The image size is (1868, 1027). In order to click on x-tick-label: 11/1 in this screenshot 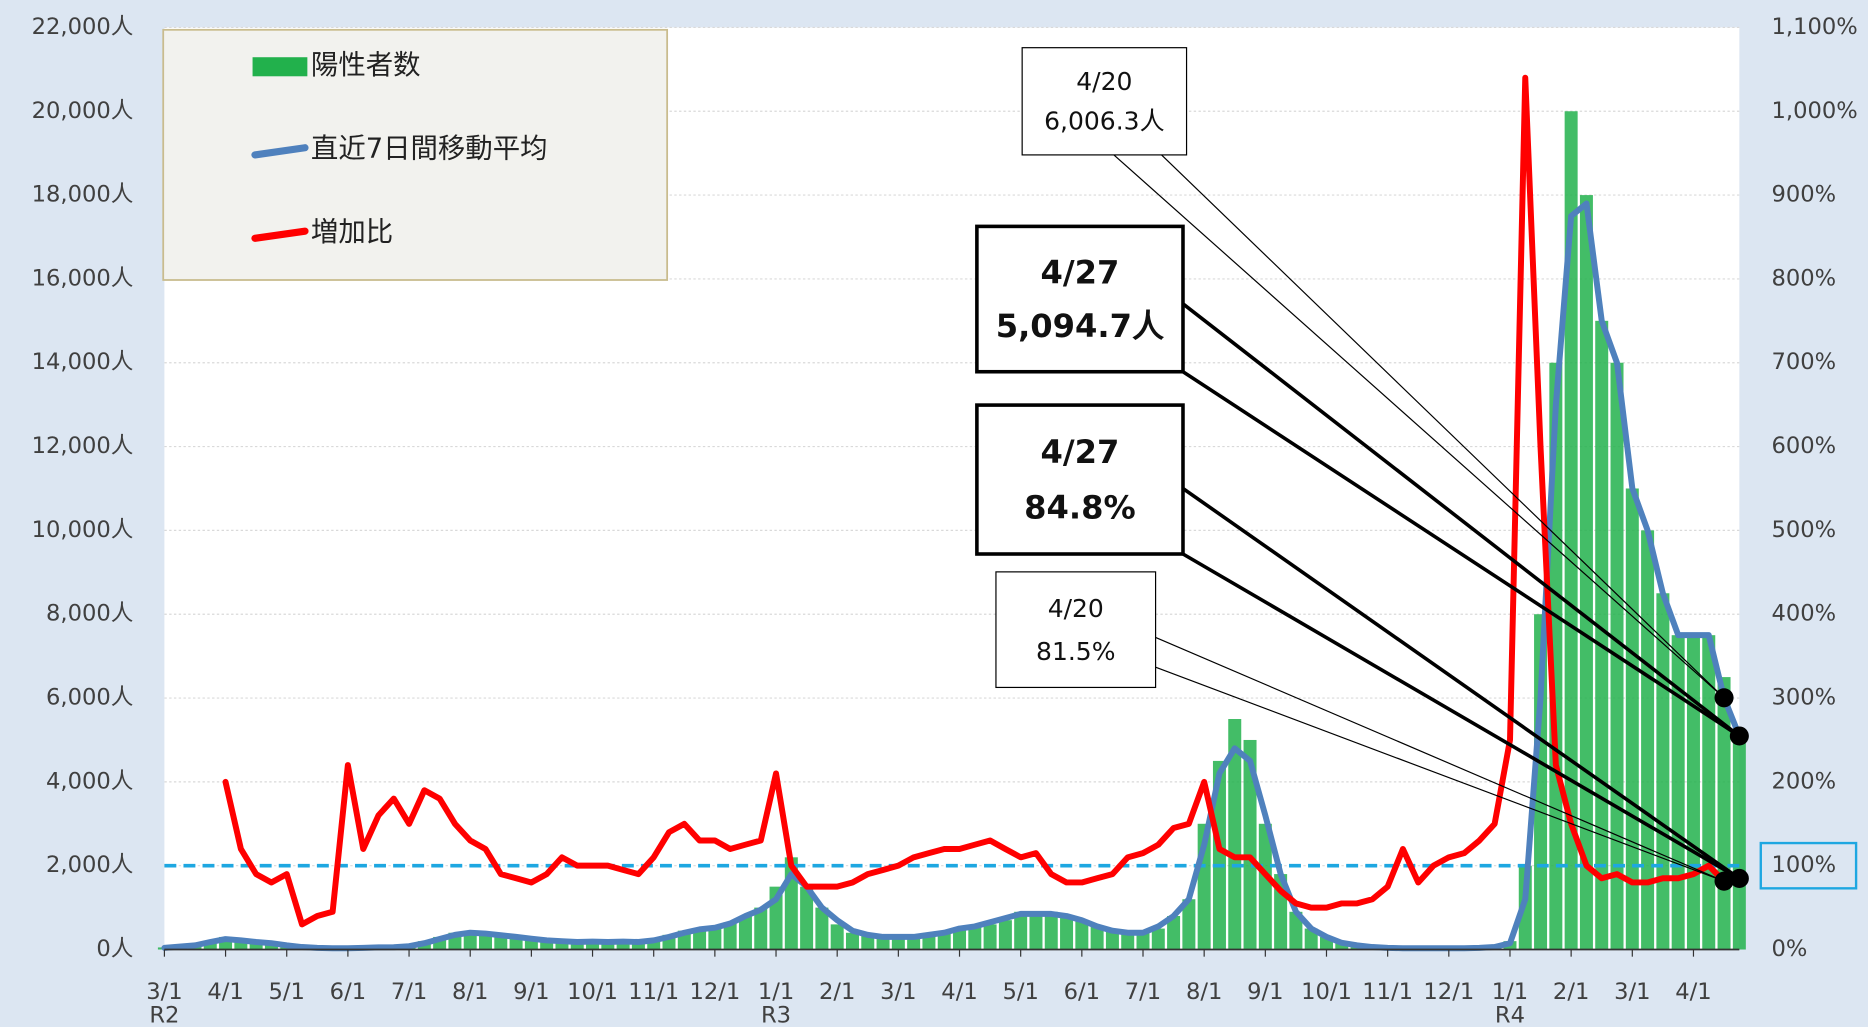, I will do `click(1387, 992)`.